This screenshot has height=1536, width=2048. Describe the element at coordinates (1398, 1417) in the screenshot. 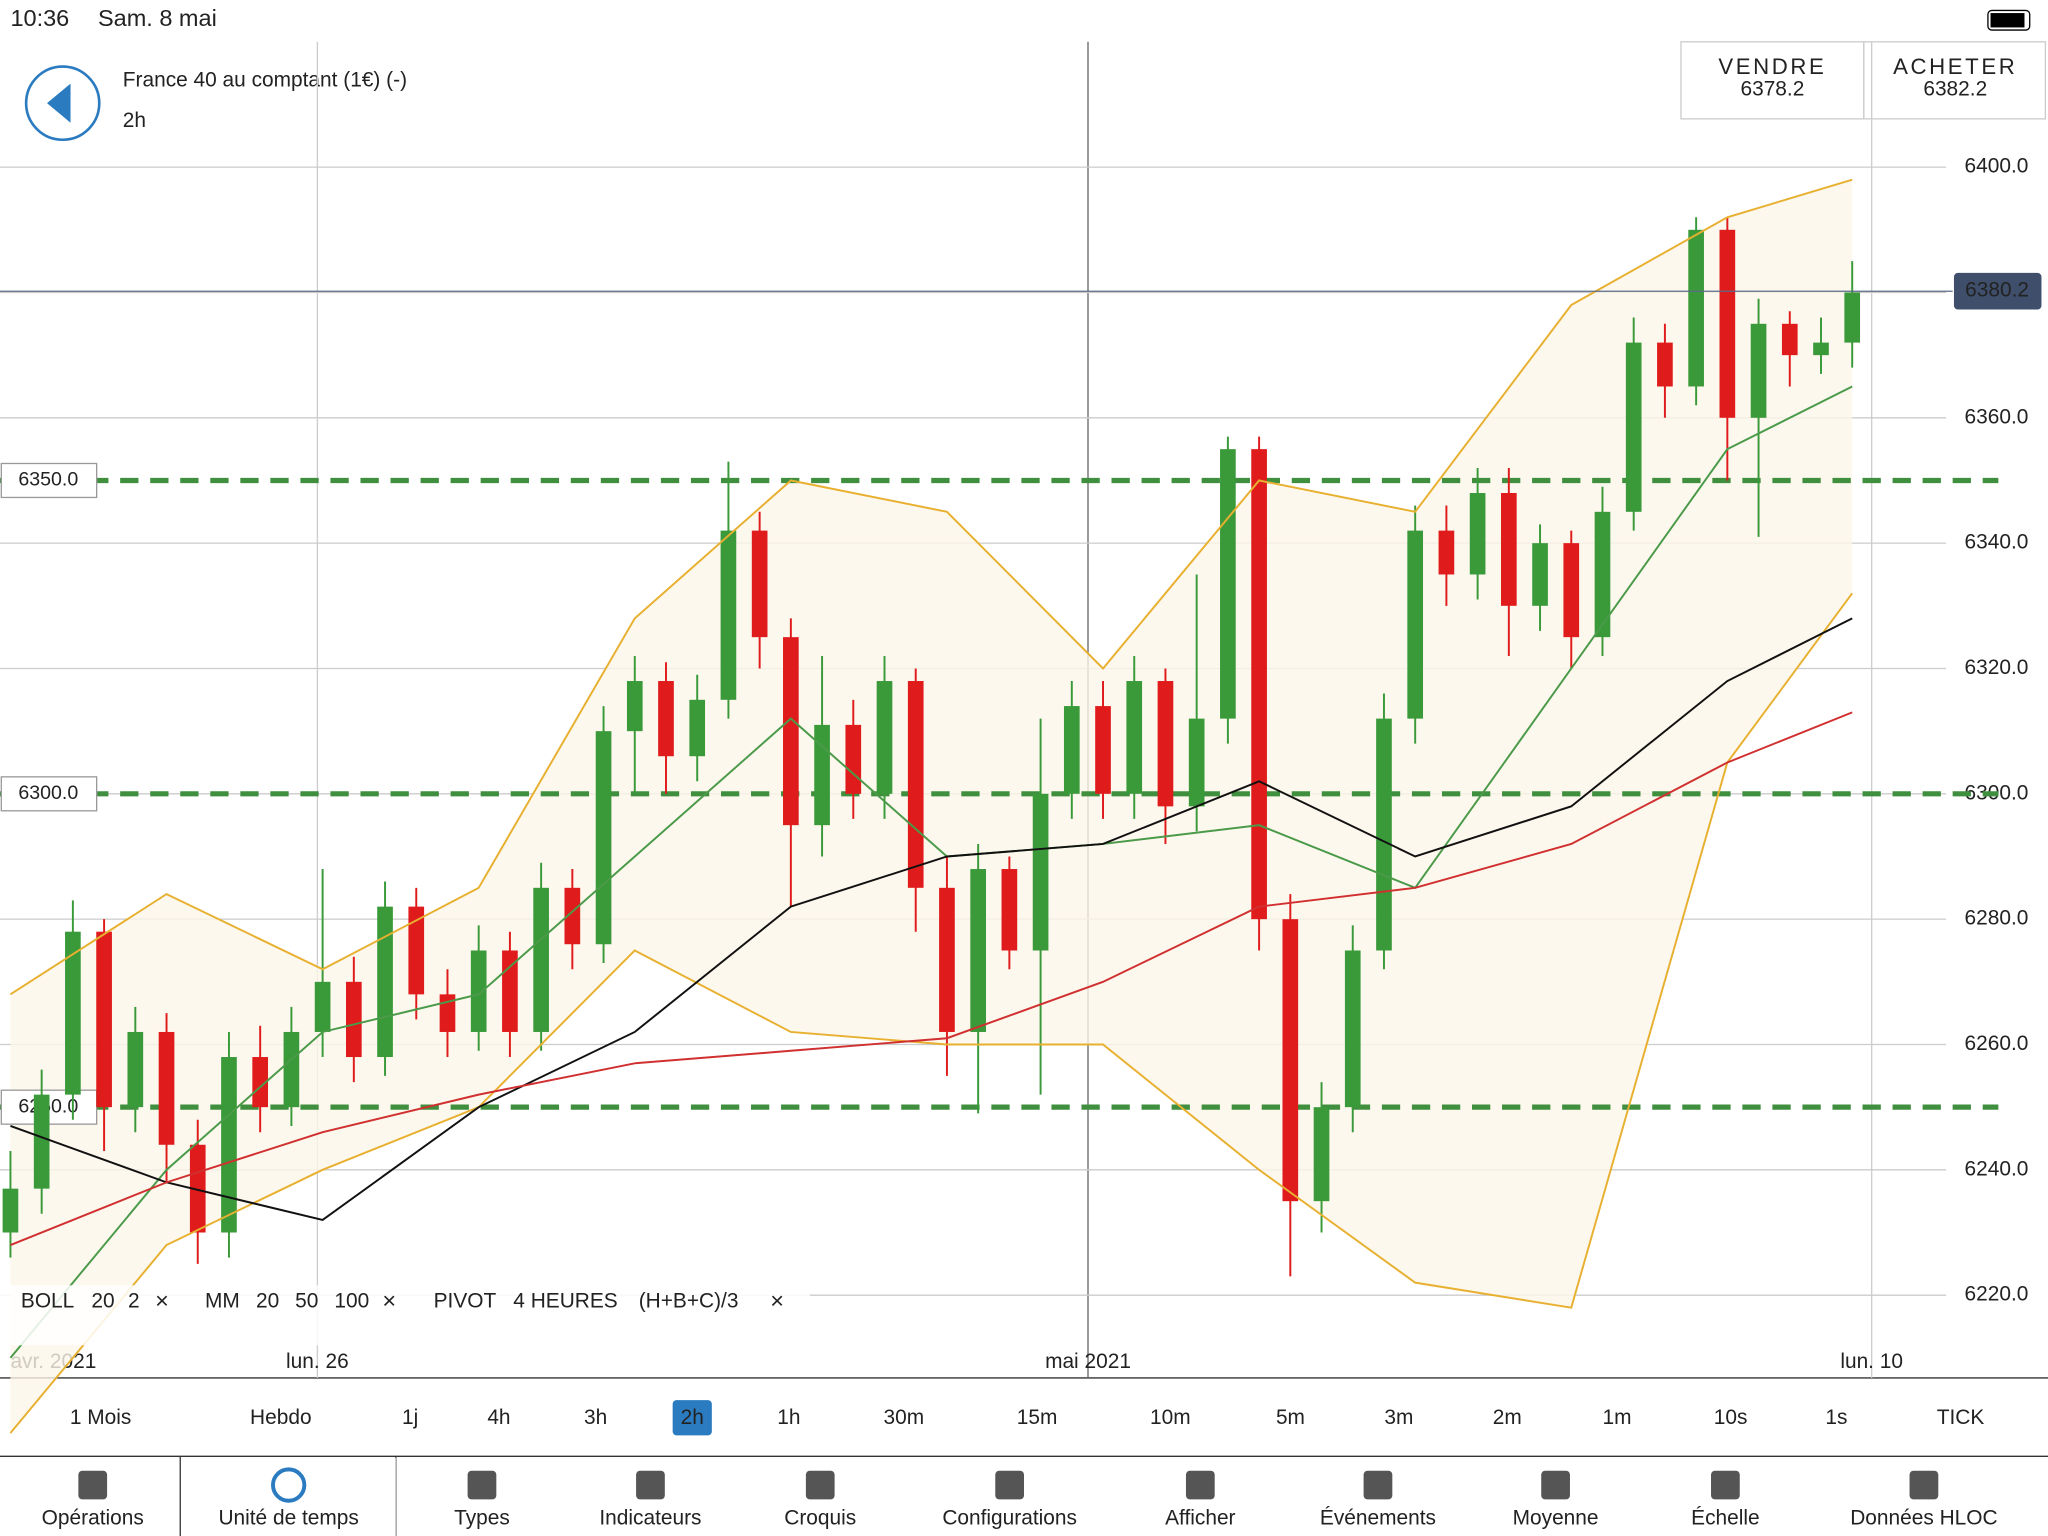

I see `timeframe: 3m` at that location.